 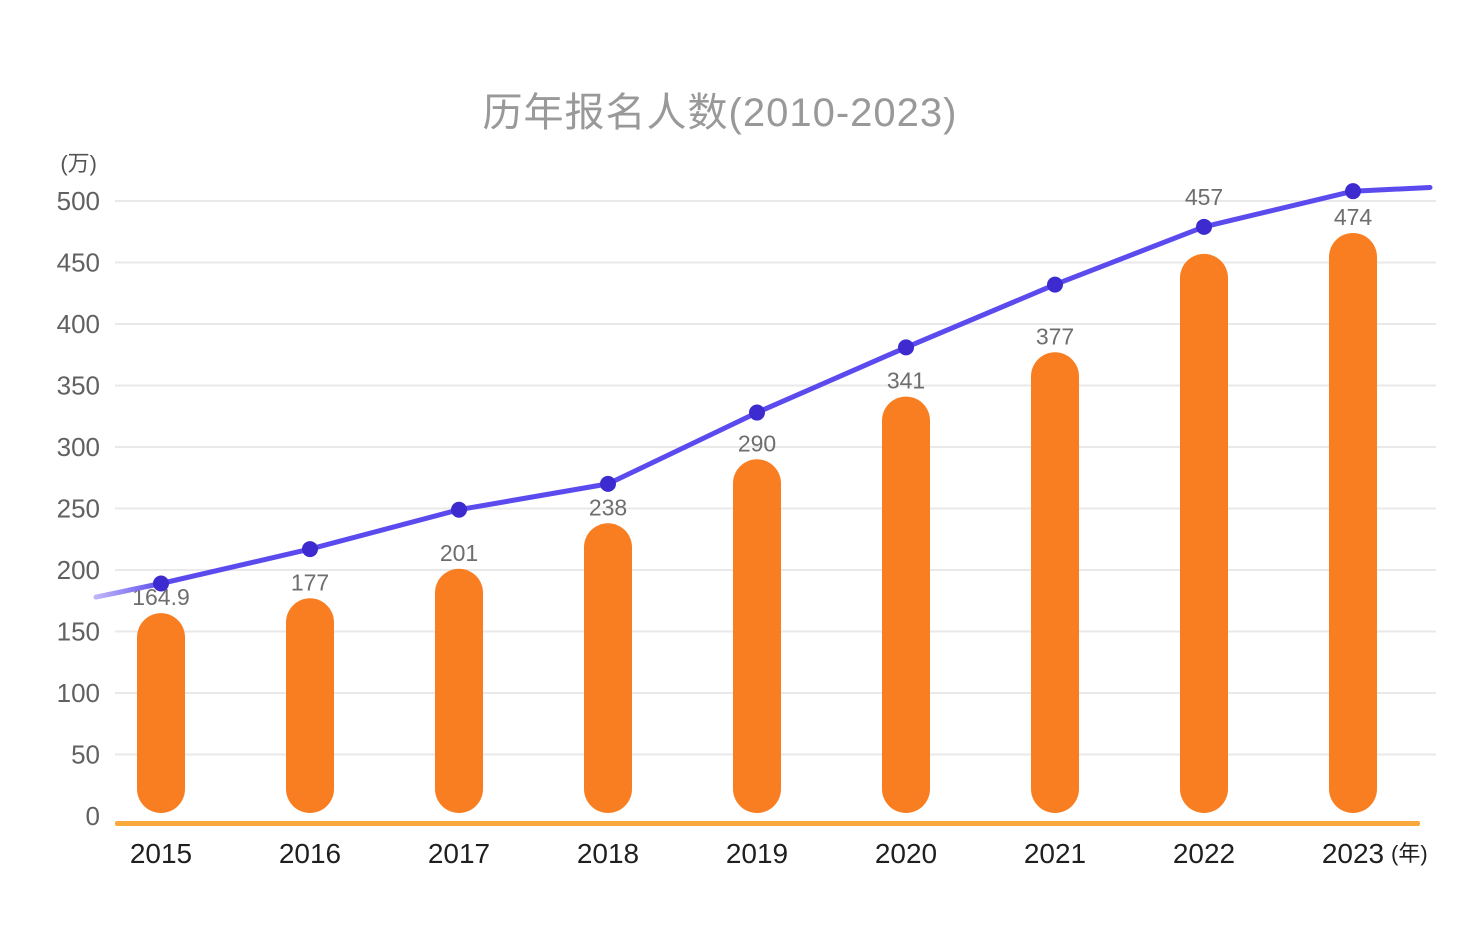 What do you see at coordinates (1055, 582) in the screenshot?
I see `bar-2021` at bounding box center [1055, 582].